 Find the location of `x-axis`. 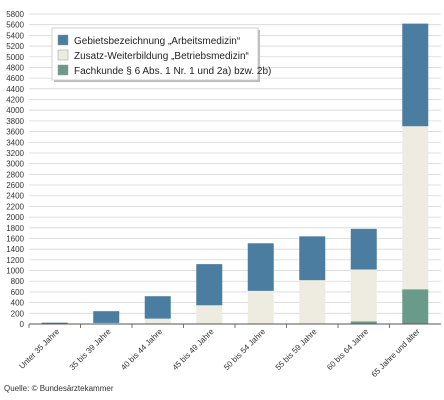

x-axis is located at coordinates (234, 325).